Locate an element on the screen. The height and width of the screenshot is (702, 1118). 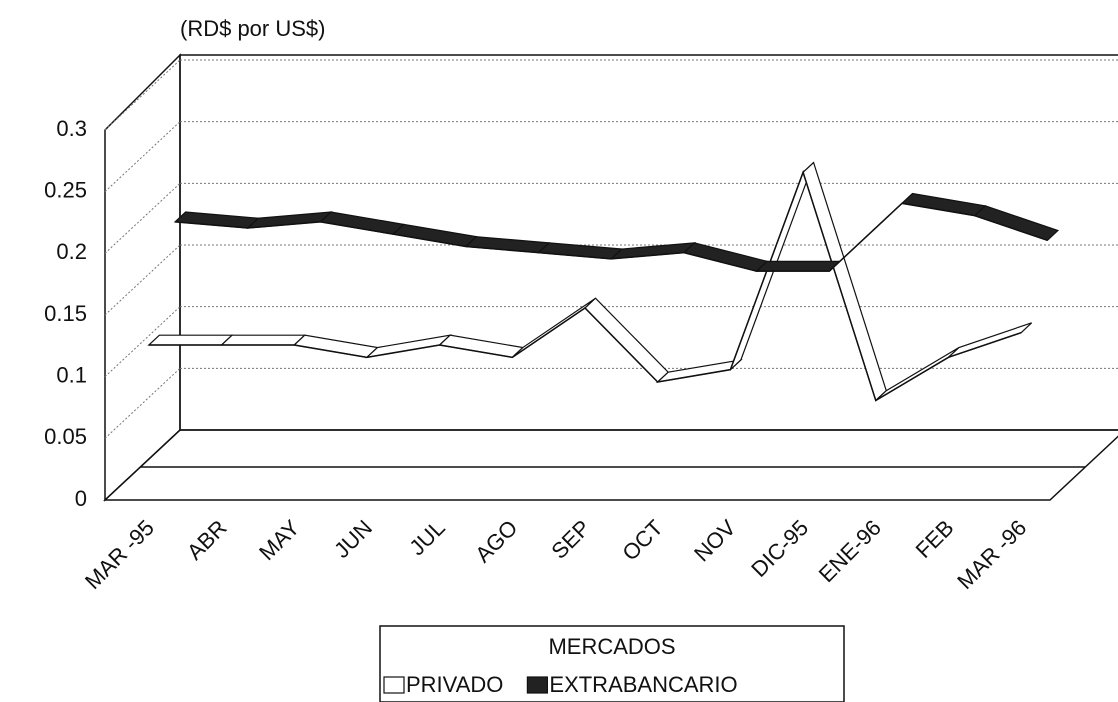
legend-title: MERCADOS is located at coordinates (611, 646).